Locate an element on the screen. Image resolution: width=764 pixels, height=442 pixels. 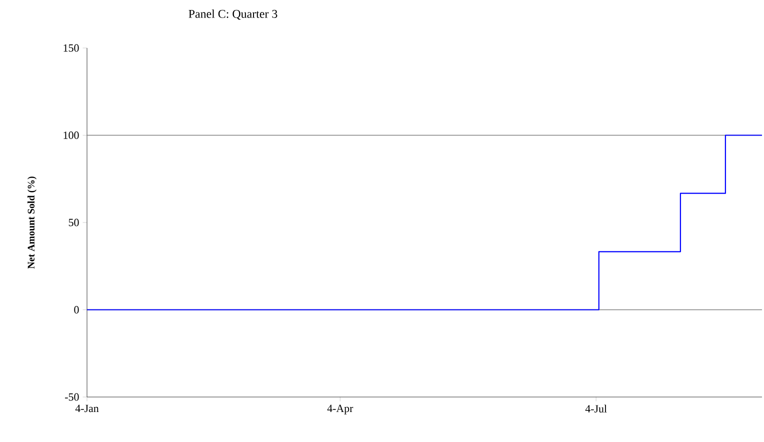
x-tick-label: 4-Apr is located at coordinates (340, 409).